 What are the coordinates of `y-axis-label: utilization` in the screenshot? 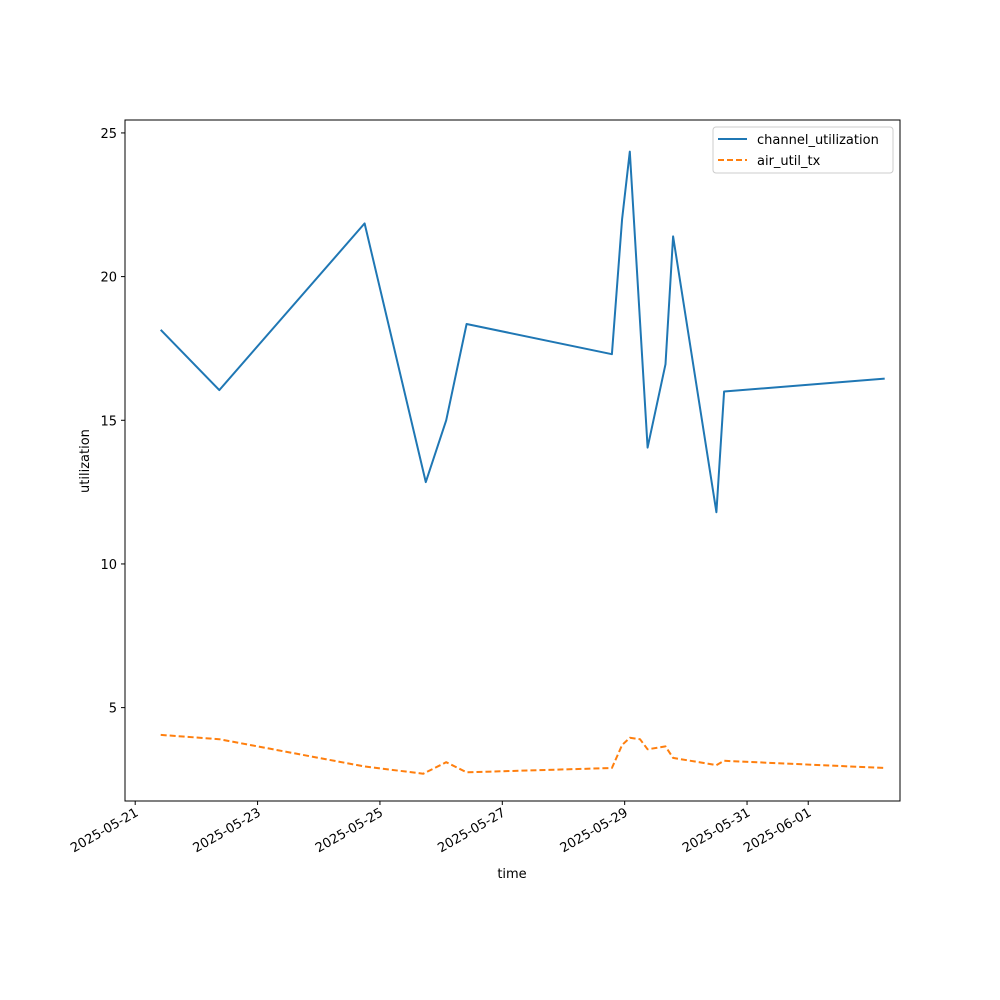 It's located at (85, 461).